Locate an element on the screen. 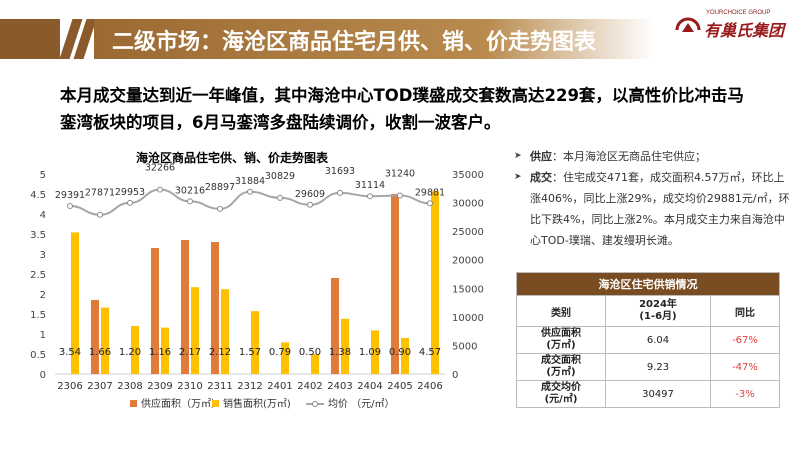 The width and height of the screenshot is (800, 450). table-header: 同比 is located at coordinates (745, 311).